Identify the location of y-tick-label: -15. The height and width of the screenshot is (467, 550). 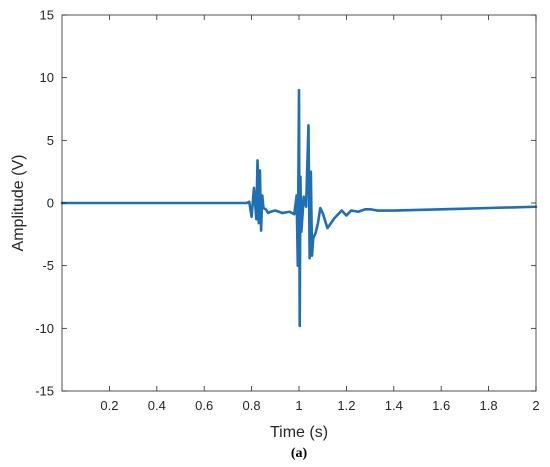
(44, 391).